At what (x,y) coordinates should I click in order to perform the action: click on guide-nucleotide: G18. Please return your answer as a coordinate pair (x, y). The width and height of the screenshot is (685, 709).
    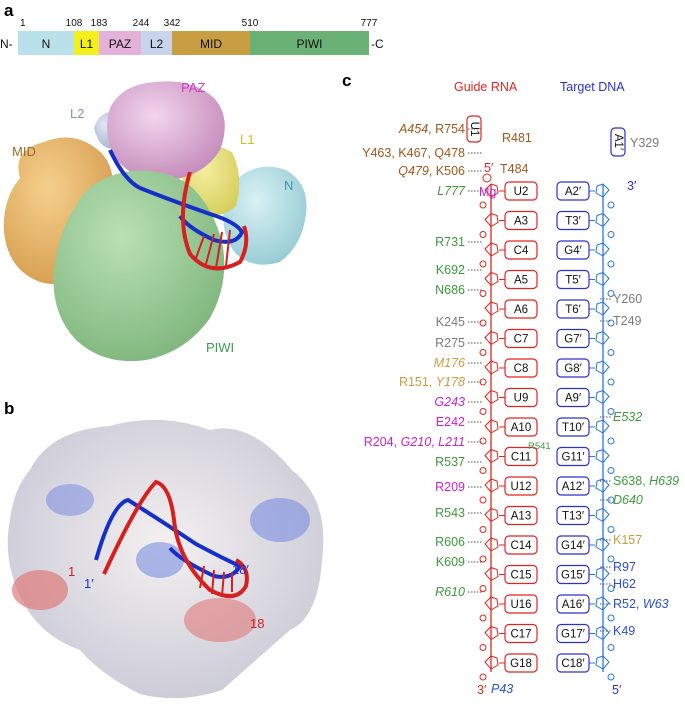
    Looking at the image, I should click on (521, 664).